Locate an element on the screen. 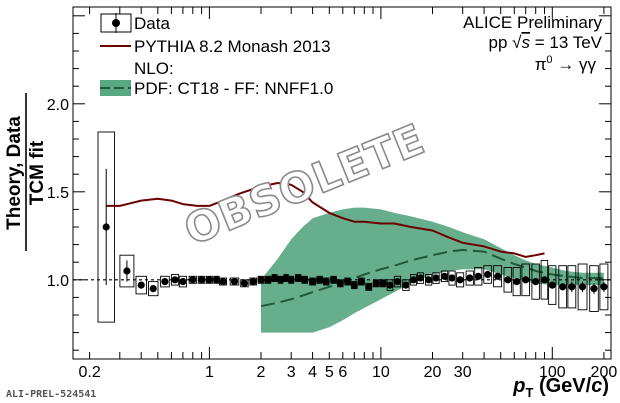 The height and width of the screenshot is (403, 620). legend-nlo-label: PDF: CT18 - FF: NNFF1.0 is located at coordinates (233, 88).